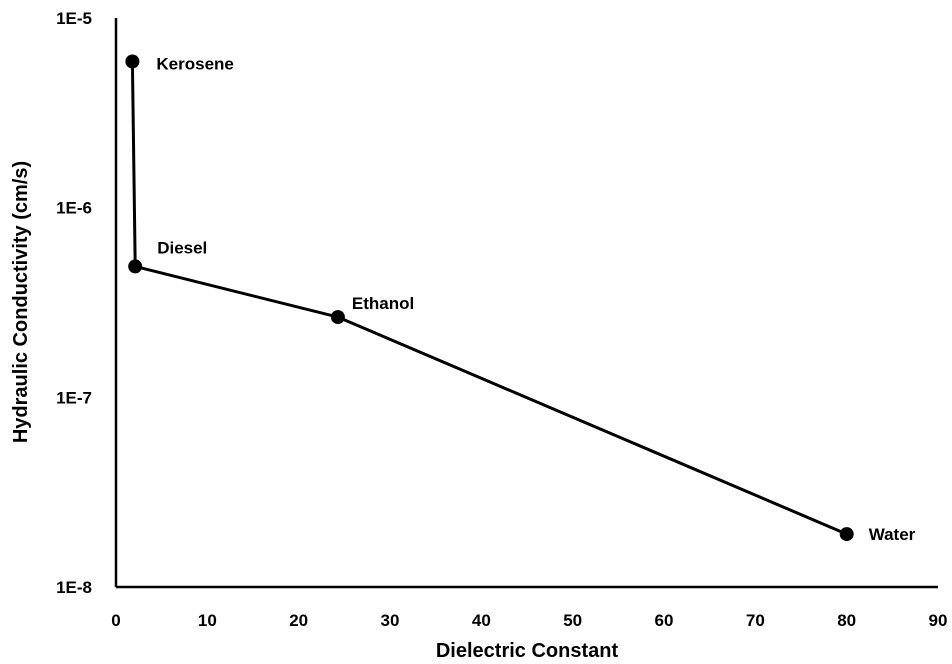 This screenshot has height=664, width=952. Describe the element at coordinates (74, 208) in the screenshot. I see `y-tick-label: 1E-6` at that location.